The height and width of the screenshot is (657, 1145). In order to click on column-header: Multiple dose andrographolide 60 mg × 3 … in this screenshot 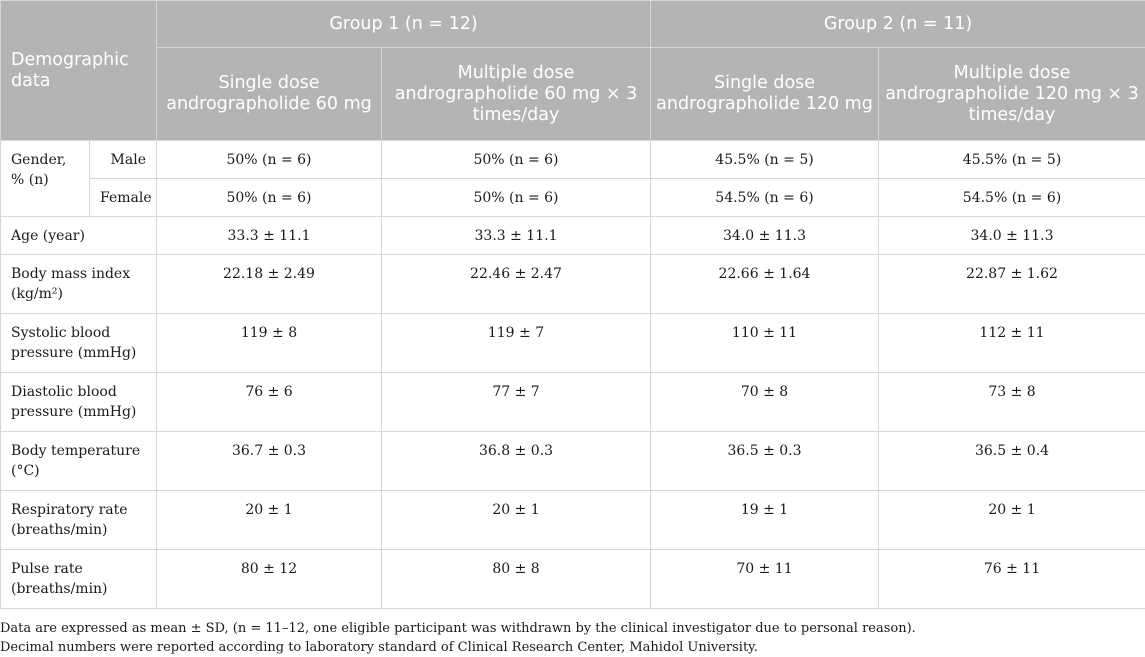, I will do `click(516, 94)`.